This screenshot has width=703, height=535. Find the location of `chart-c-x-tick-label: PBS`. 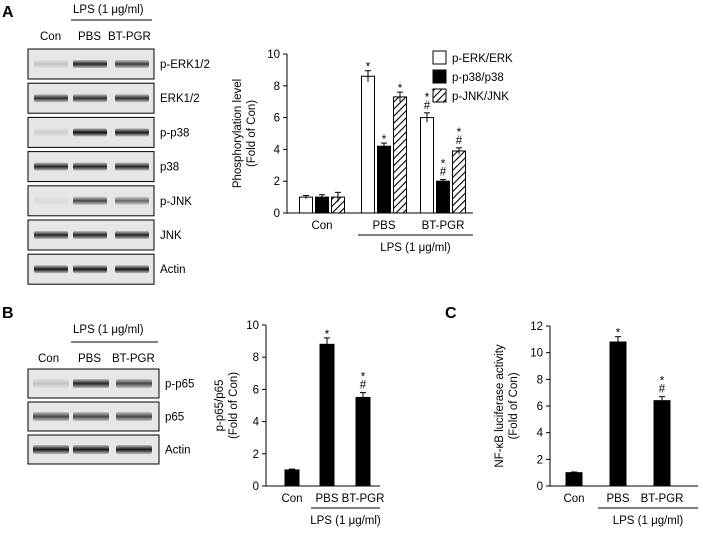

chart-c-x-tick-label: PBS is located at coordinates (617, 499).